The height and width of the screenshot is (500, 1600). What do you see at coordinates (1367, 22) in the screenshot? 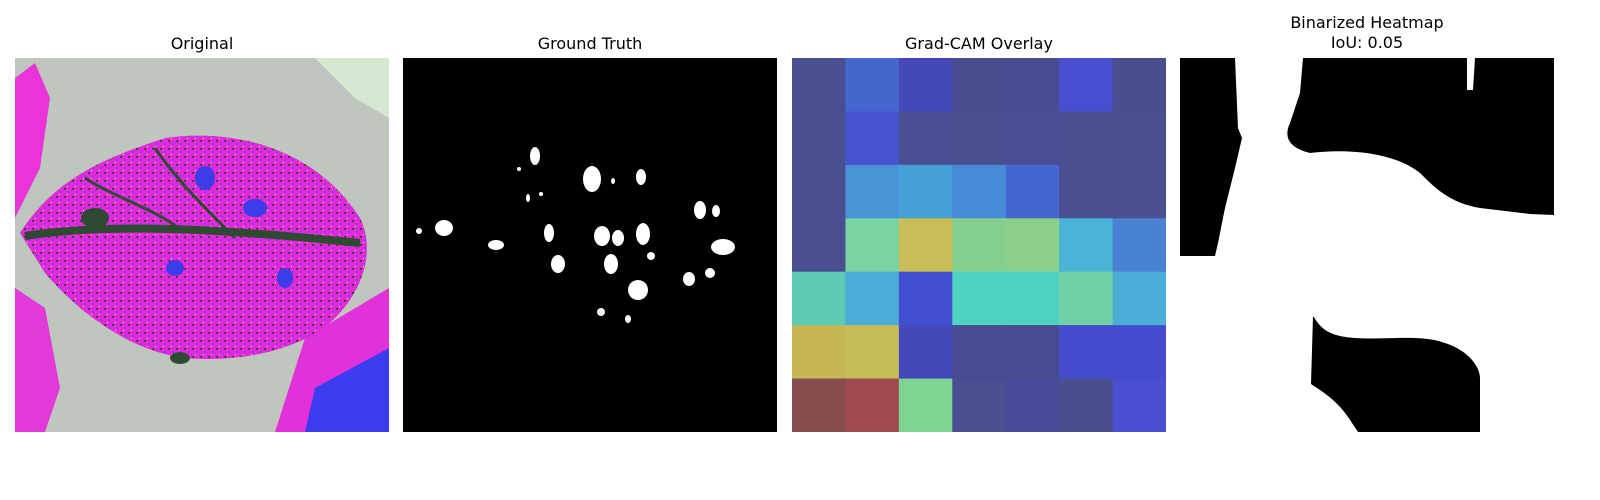
I see `binarized-title: Binarized Heatmap` at bounding box center [1367, 22].